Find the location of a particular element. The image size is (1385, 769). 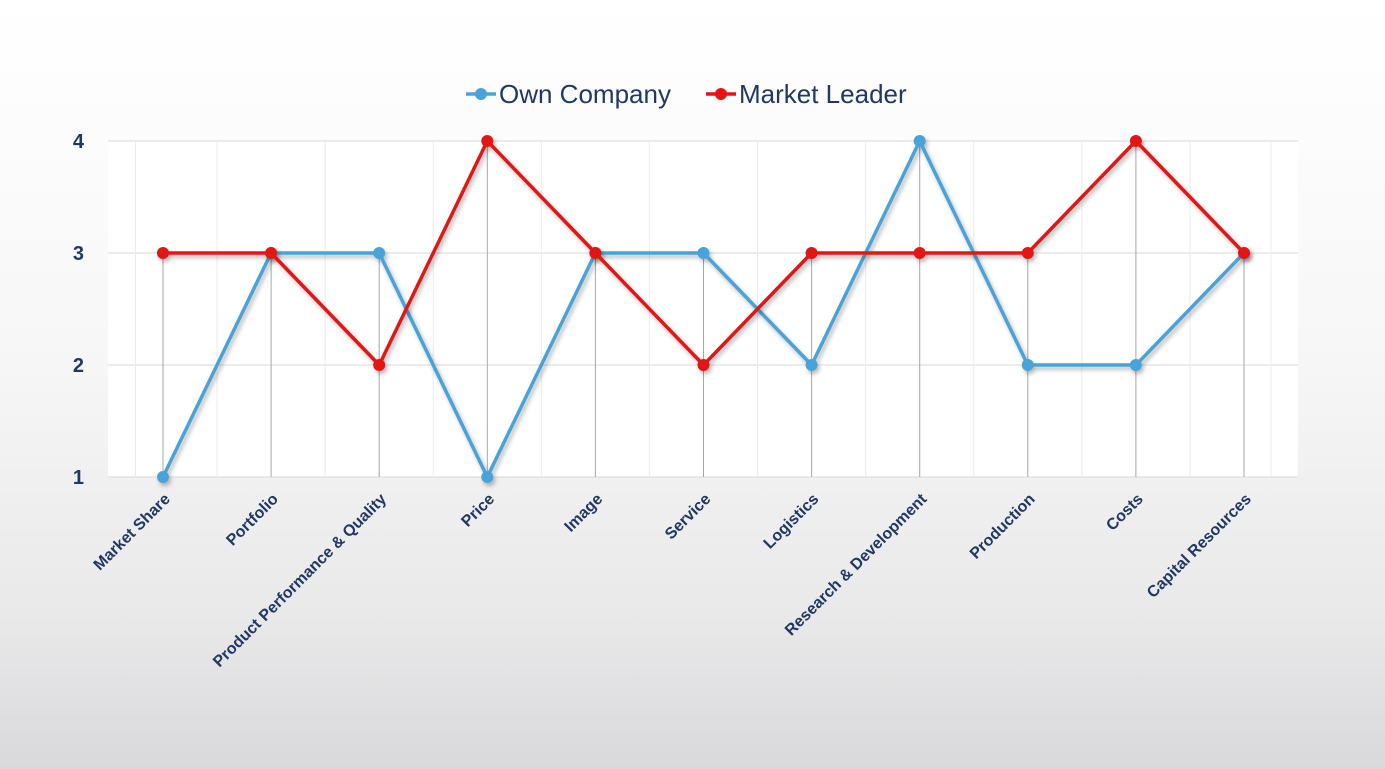

x-tick-label-image: Image is located at coordinates (584, 513).